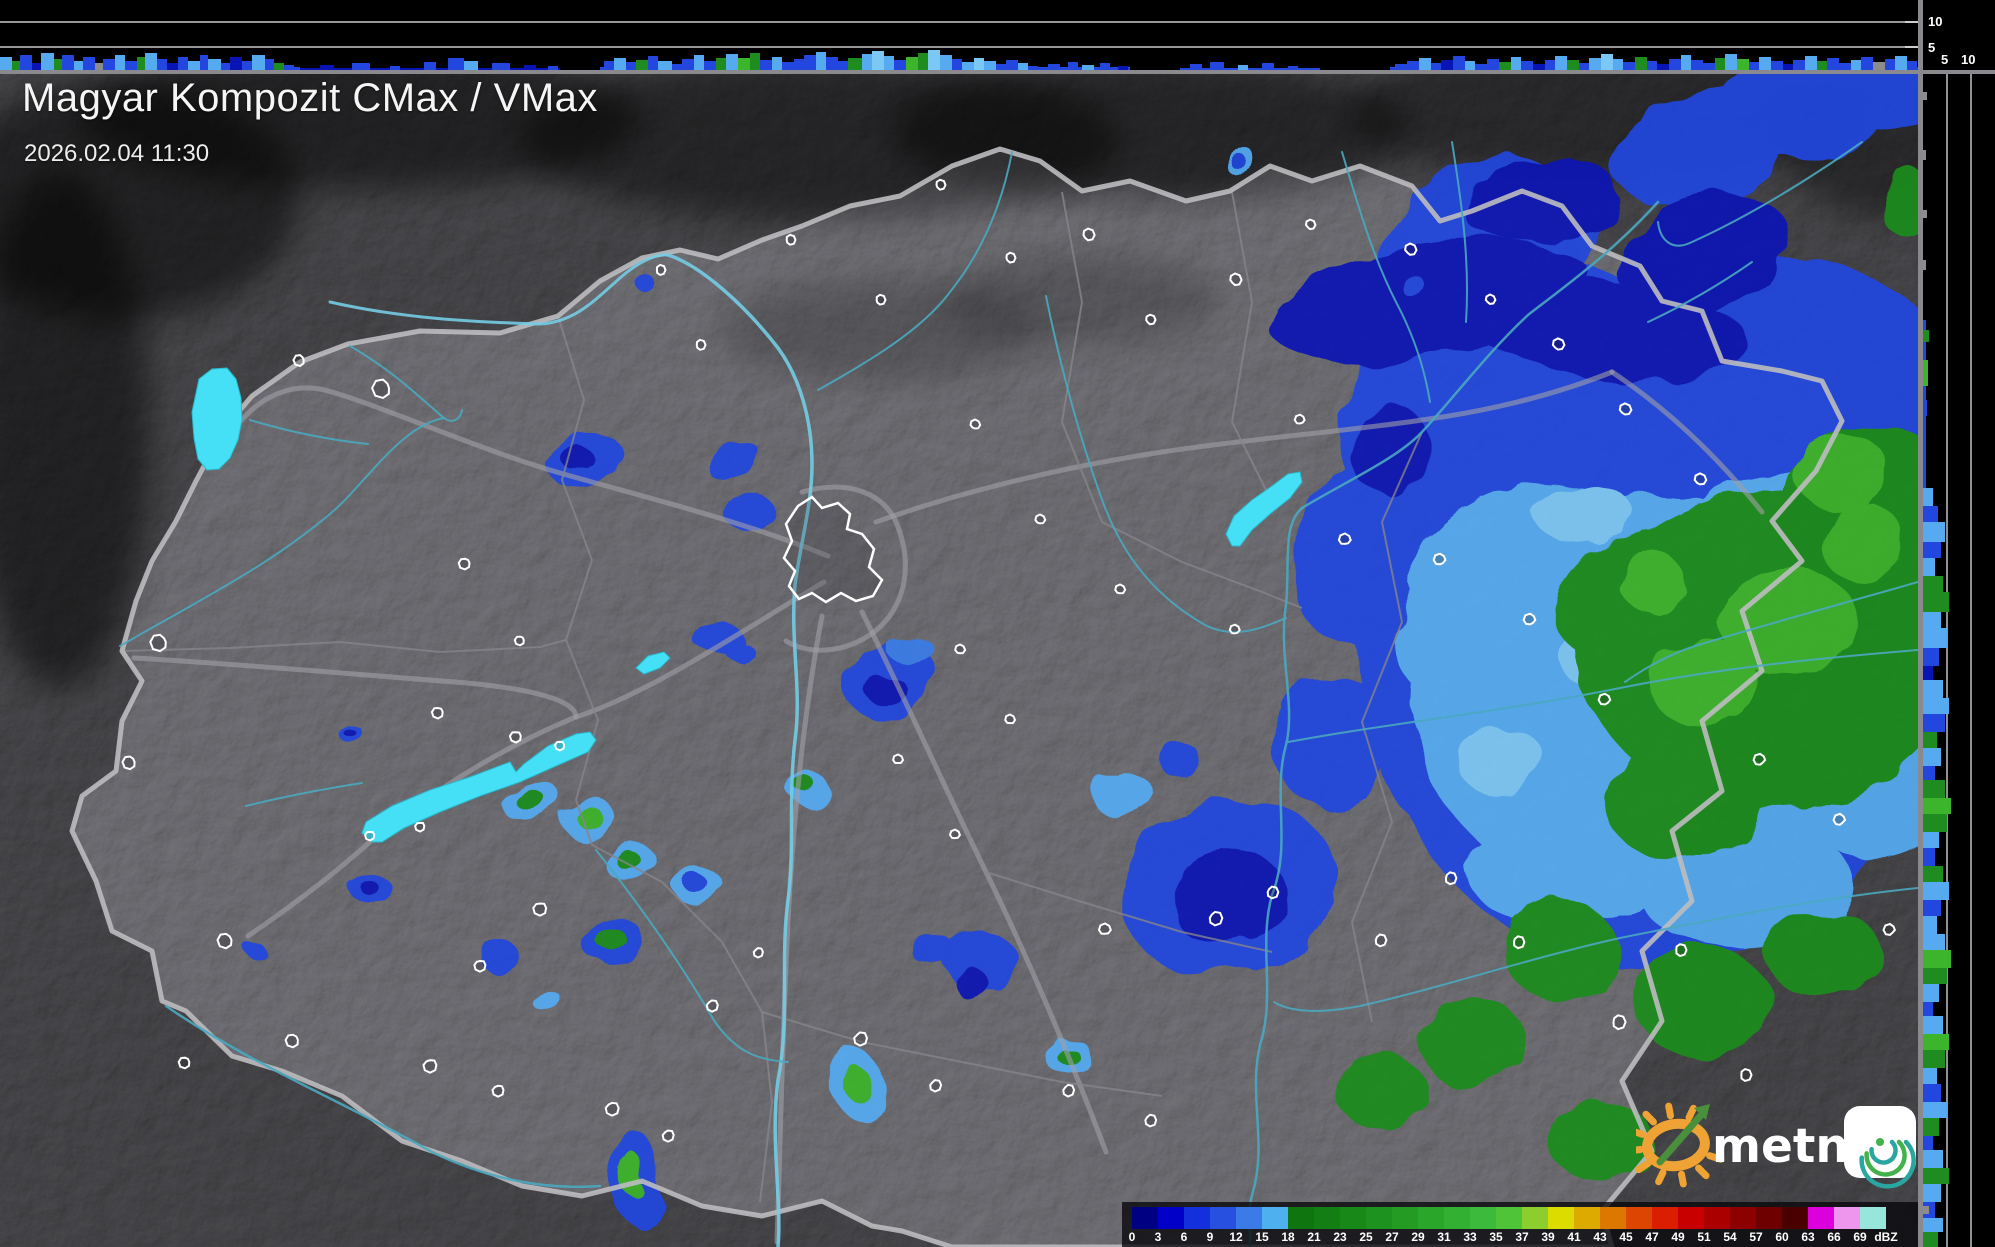 This screenshot has height=1247, width=1995. Describe the element at coordinates (1950, 623) in the screenshot. I see `echo-top-profile-vertical` at that location.